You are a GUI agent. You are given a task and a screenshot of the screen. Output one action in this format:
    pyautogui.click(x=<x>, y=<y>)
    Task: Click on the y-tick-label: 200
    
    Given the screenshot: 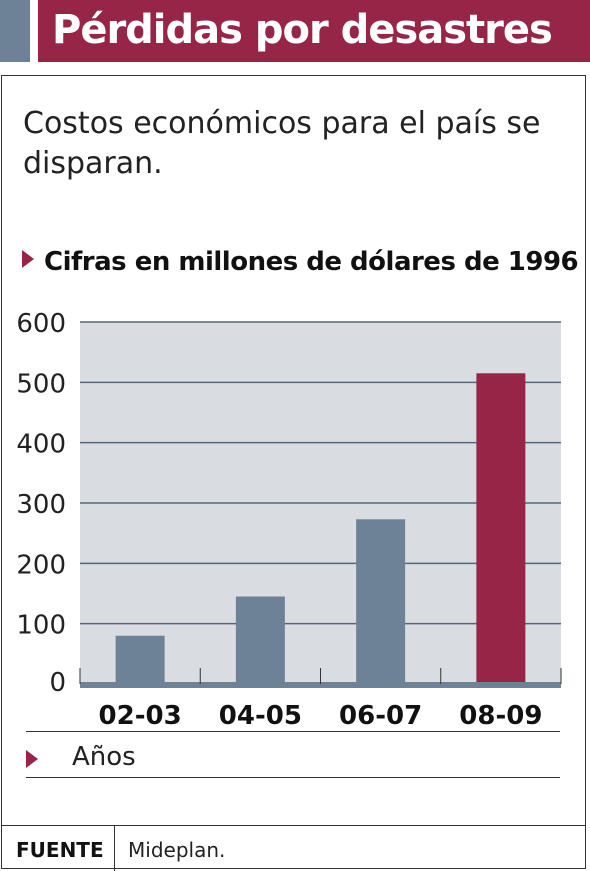 What is the action you would take?
    pyautogui.click(x=41, y=565)
    